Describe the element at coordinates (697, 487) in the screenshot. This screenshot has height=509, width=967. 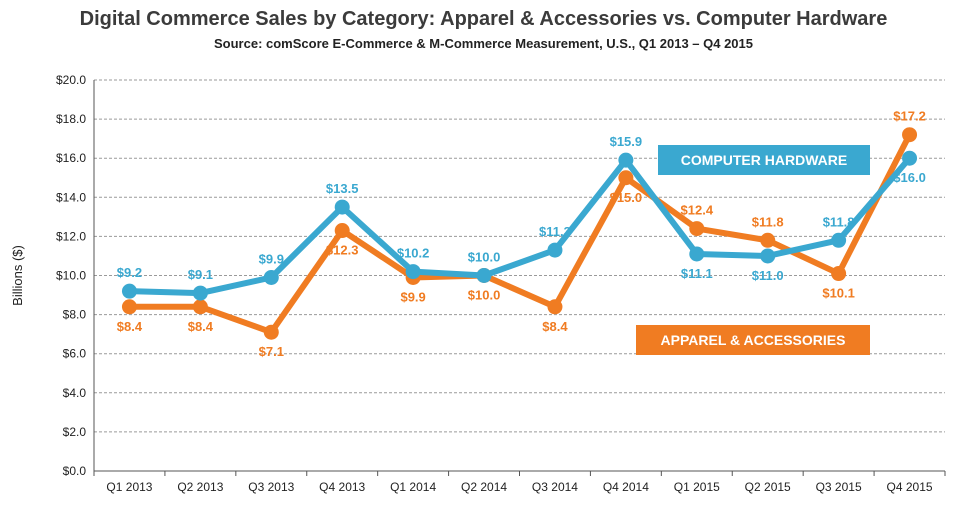
I see `x-tick-label: Q1 2015` at that location.